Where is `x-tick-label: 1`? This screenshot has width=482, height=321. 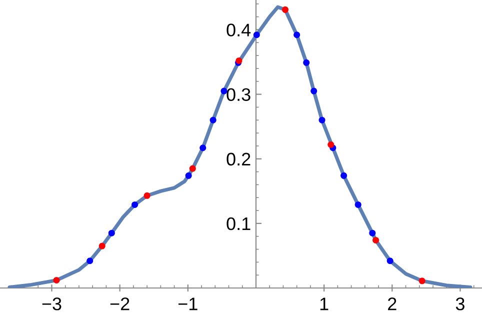
x-tick-label: 1 is located at coordinates (324, 304).